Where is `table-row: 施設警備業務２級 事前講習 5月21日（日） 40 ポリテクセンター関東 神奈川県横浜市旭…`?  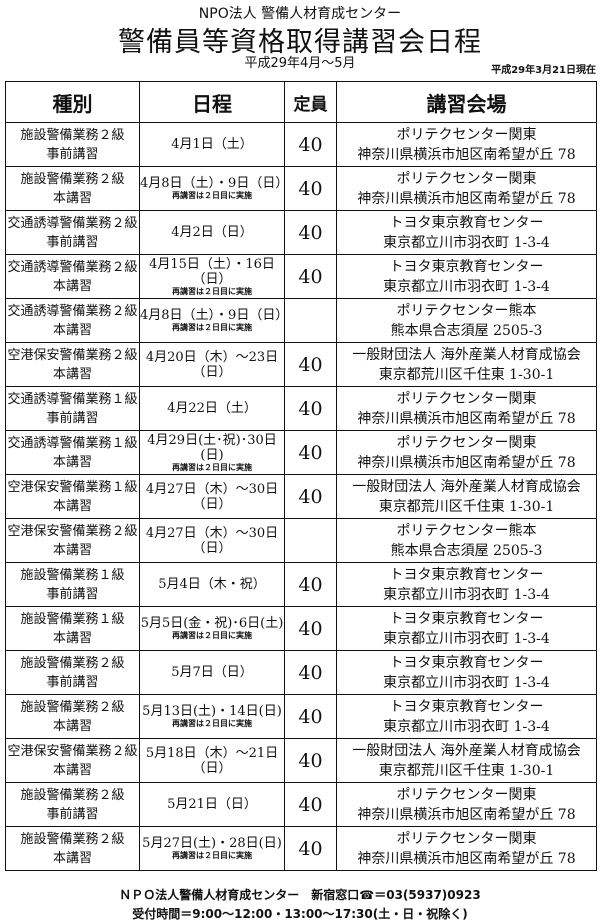 table-row: 施設警備業務２級 事前講習 5月21日（日） 40 ポリテクセンター関東 神奈川県横浜市旭… is located at coordinates (301, 804).